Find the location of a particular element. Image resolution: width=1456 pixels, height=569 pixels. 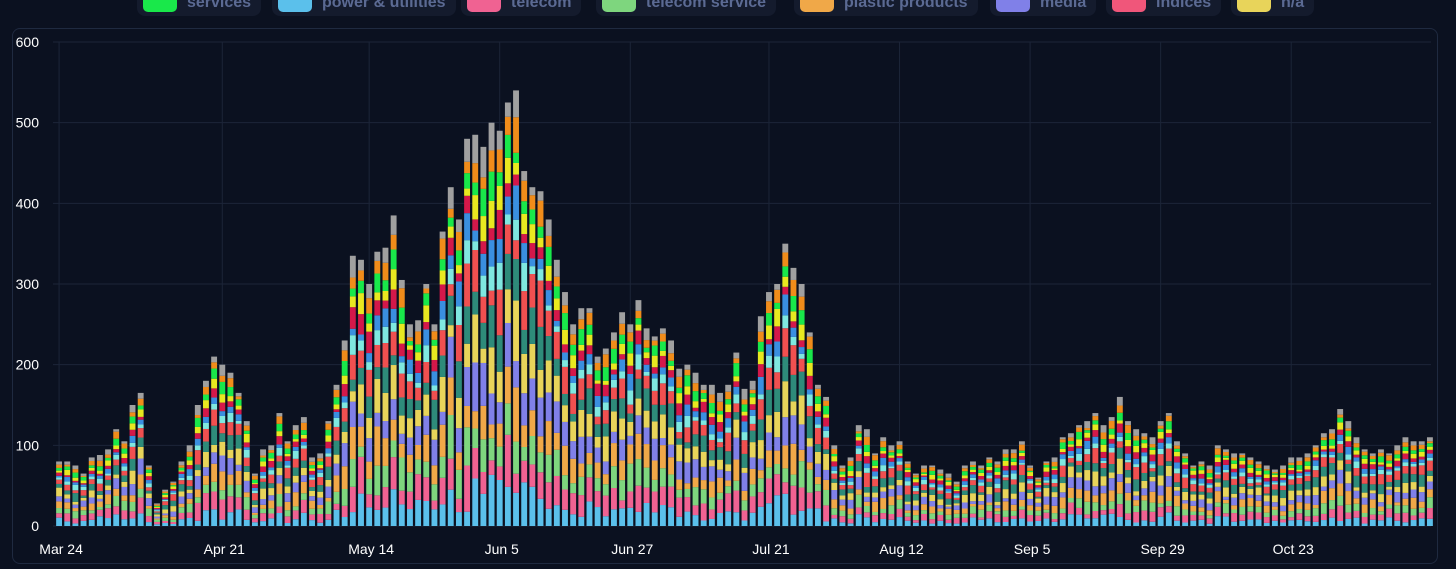

legend-item: n/a is located at coordinates (1273, 8).